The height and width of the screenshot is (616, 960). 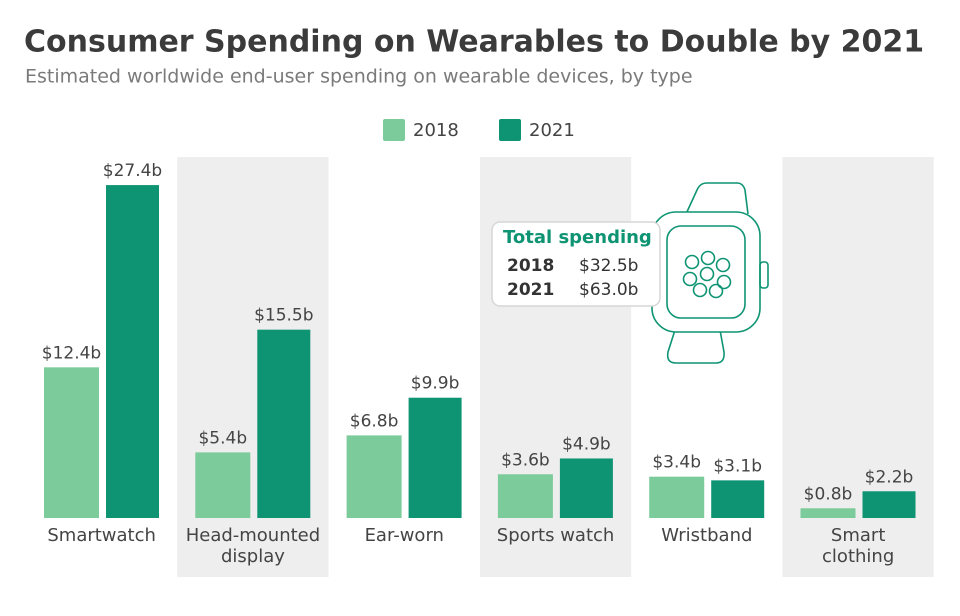 I want to click on value-label: $15.5b, so click(x=283, y=316).